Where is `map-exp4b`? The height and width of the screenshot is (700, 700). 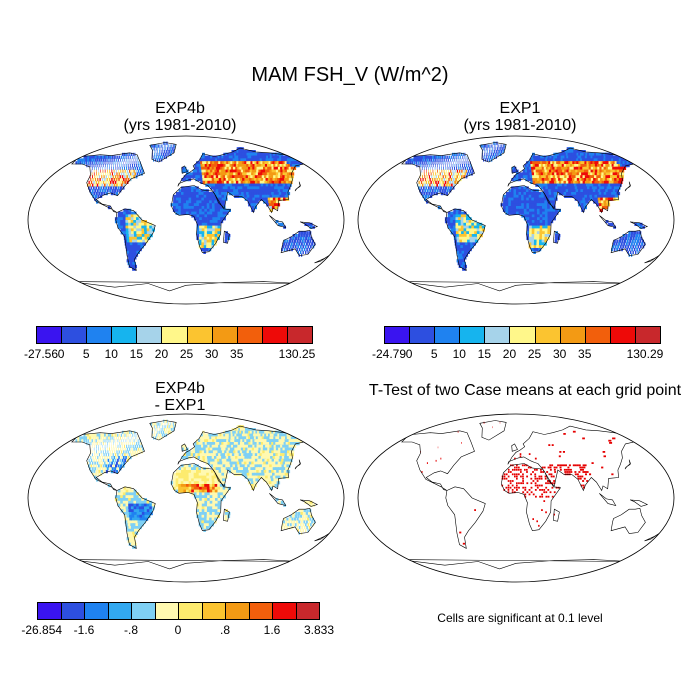 map-exp4b is located at coordinates (186, 220).